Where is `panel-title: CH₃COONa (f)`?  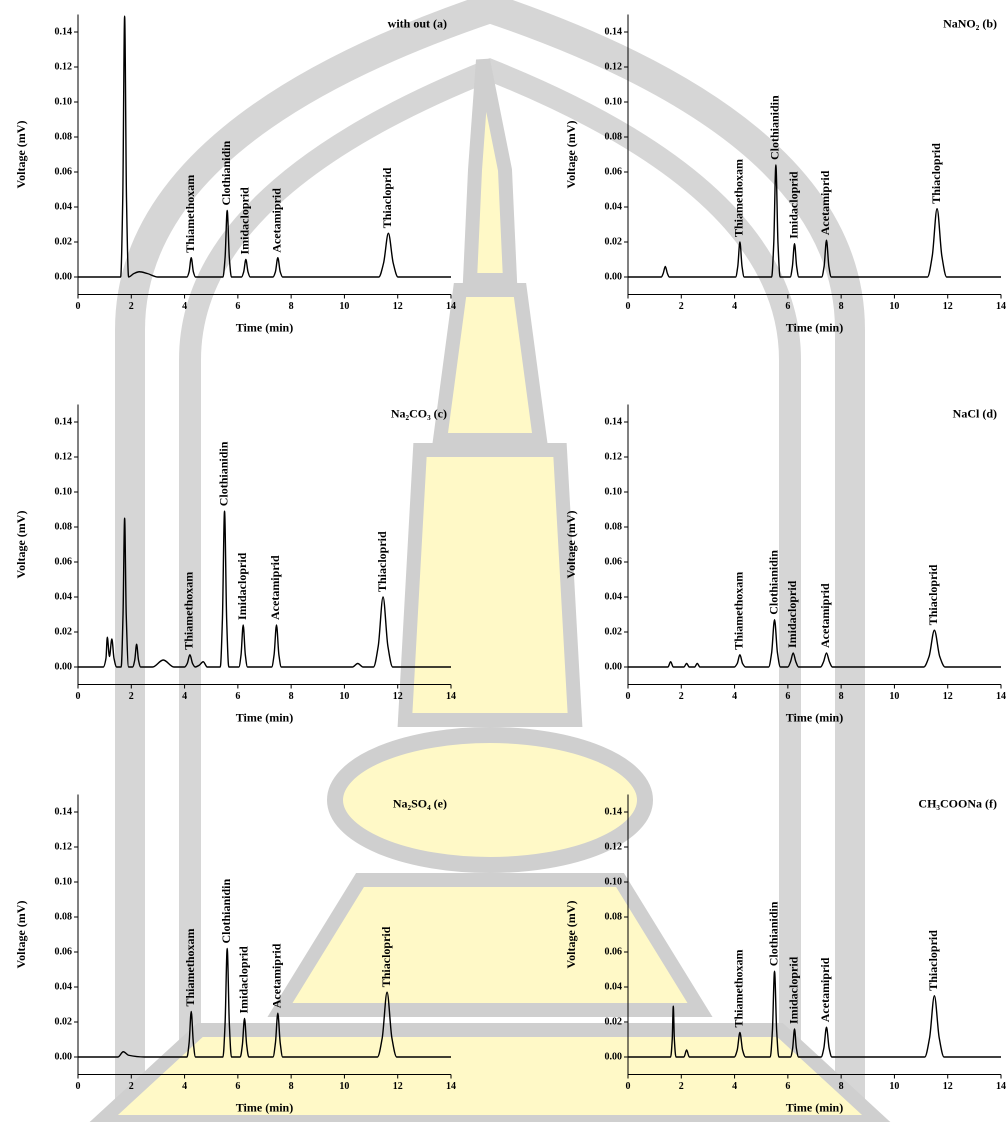
panel-title: CH₃COONa (f) is located at coordinates (957, 803).